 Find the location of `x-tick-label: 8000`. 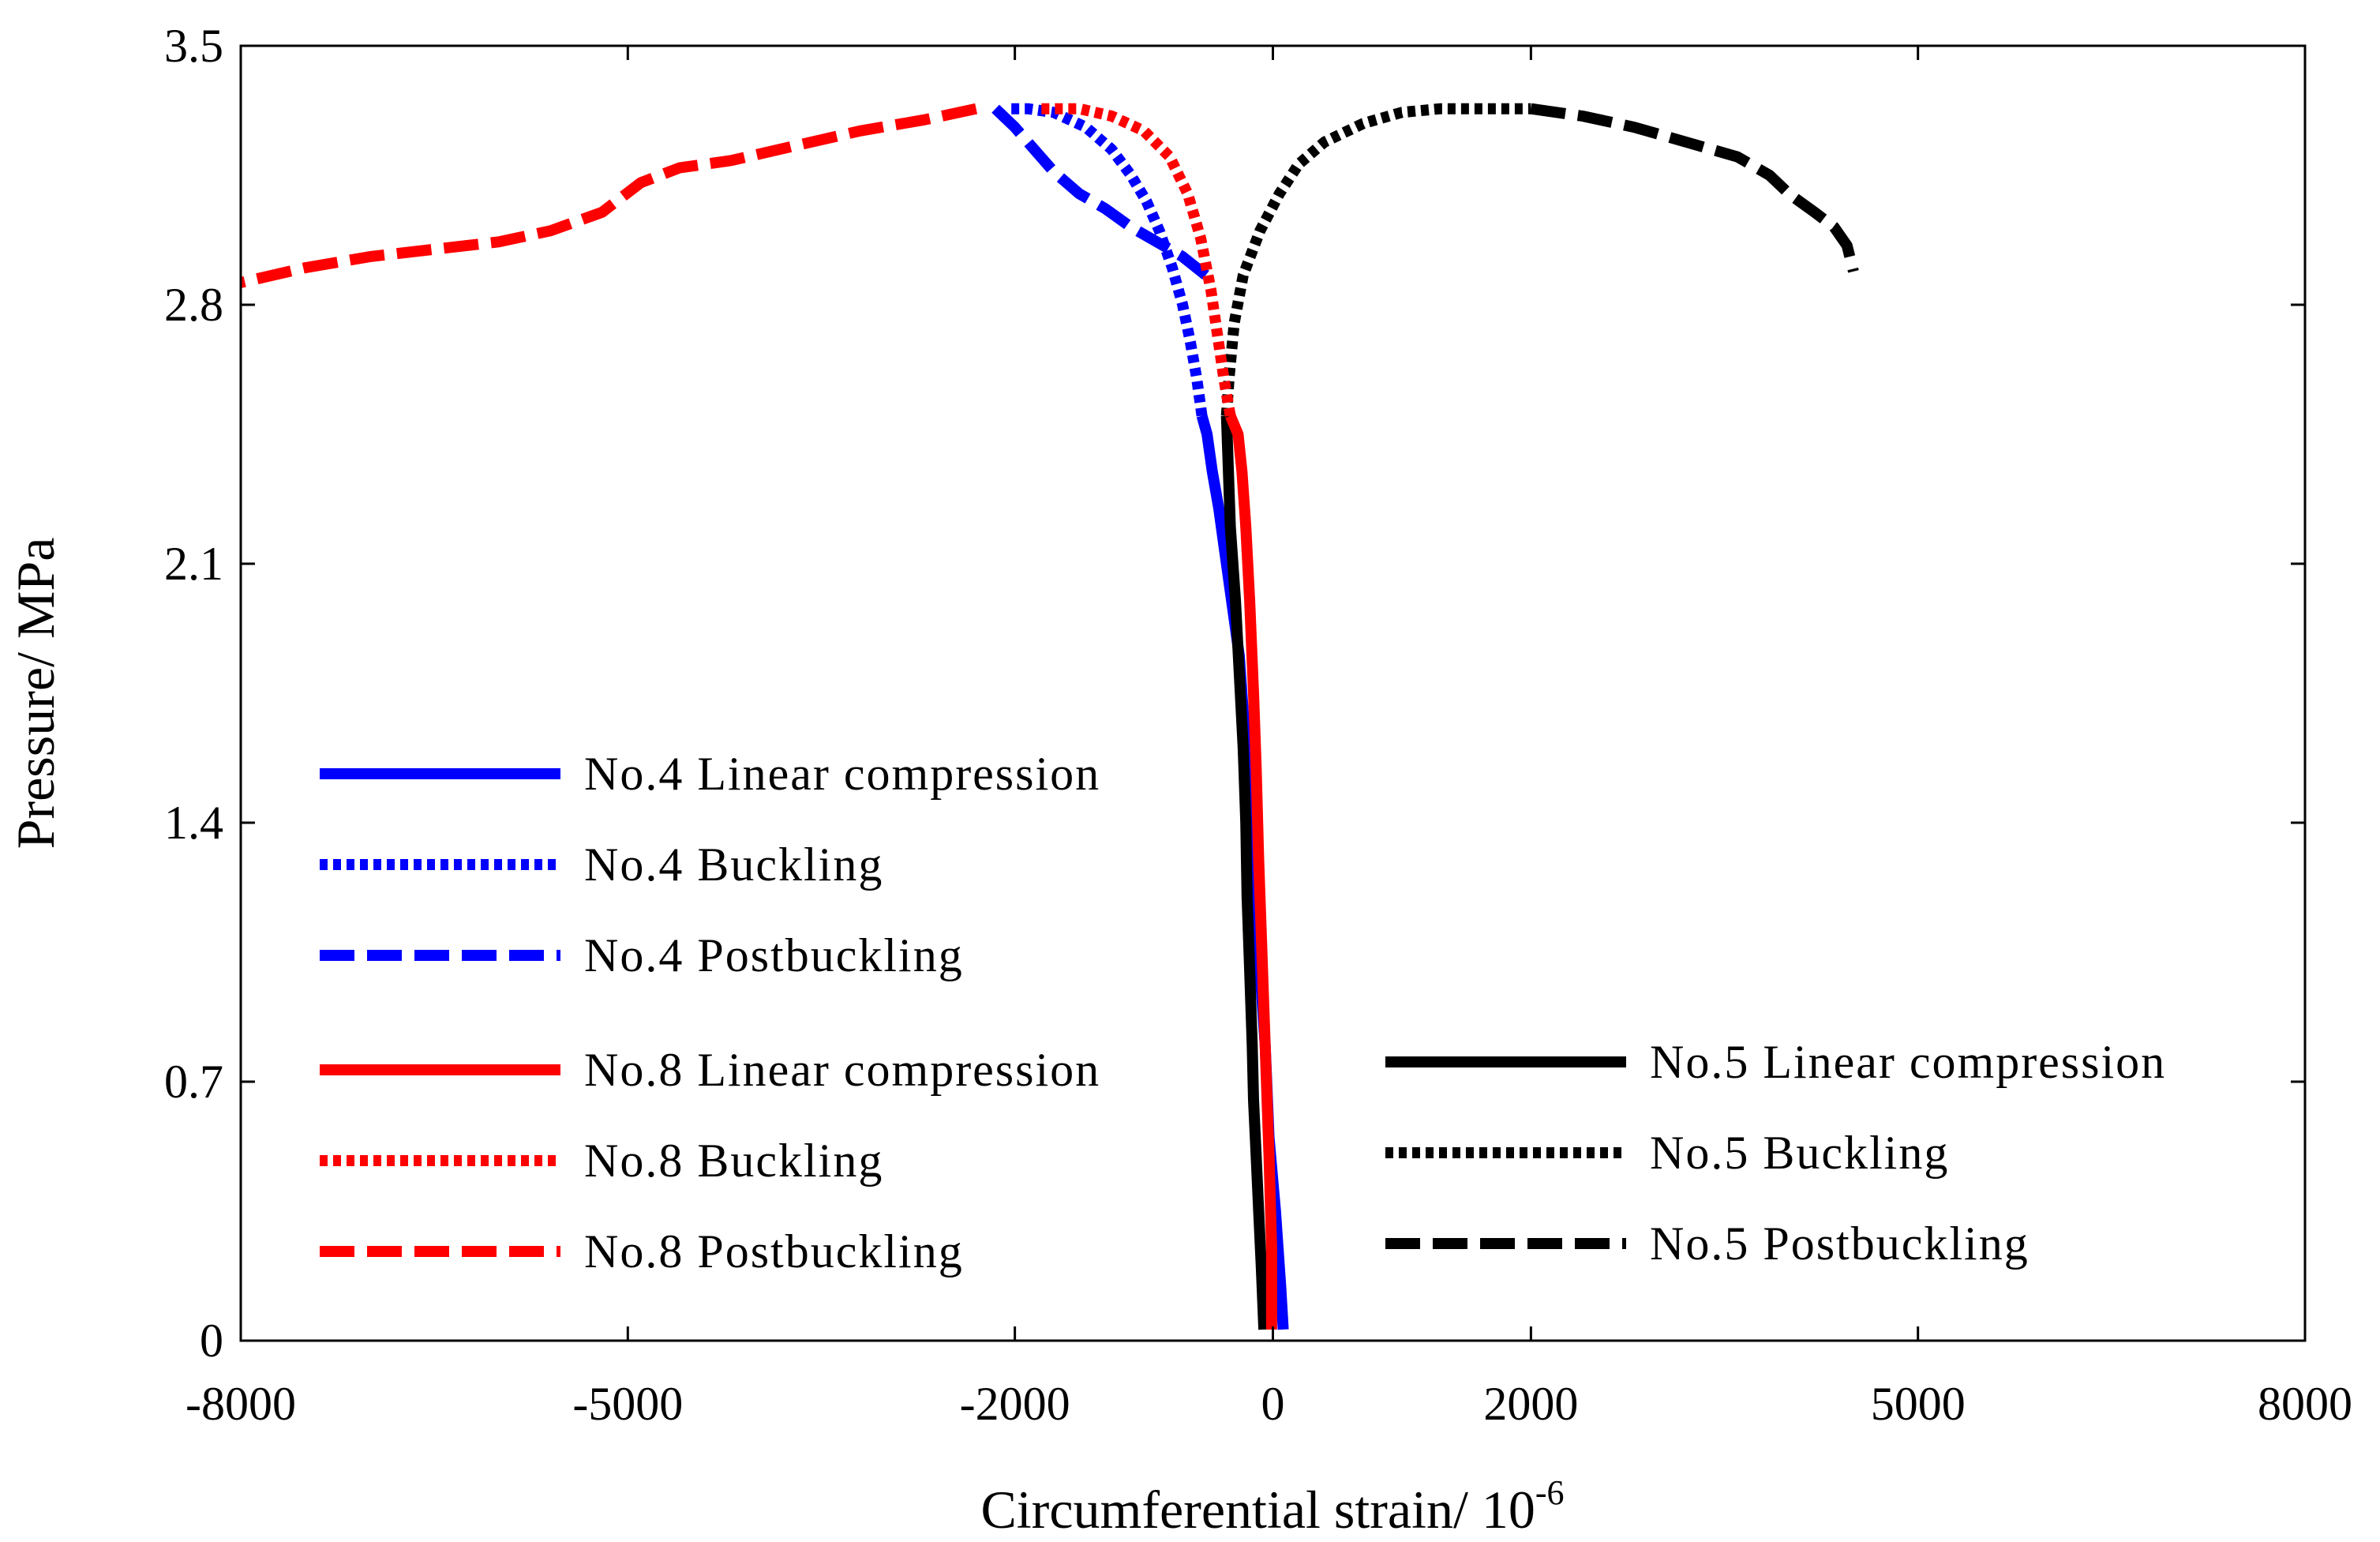

x-tick-label: 8000 is located at coordinates (2305, 1404).